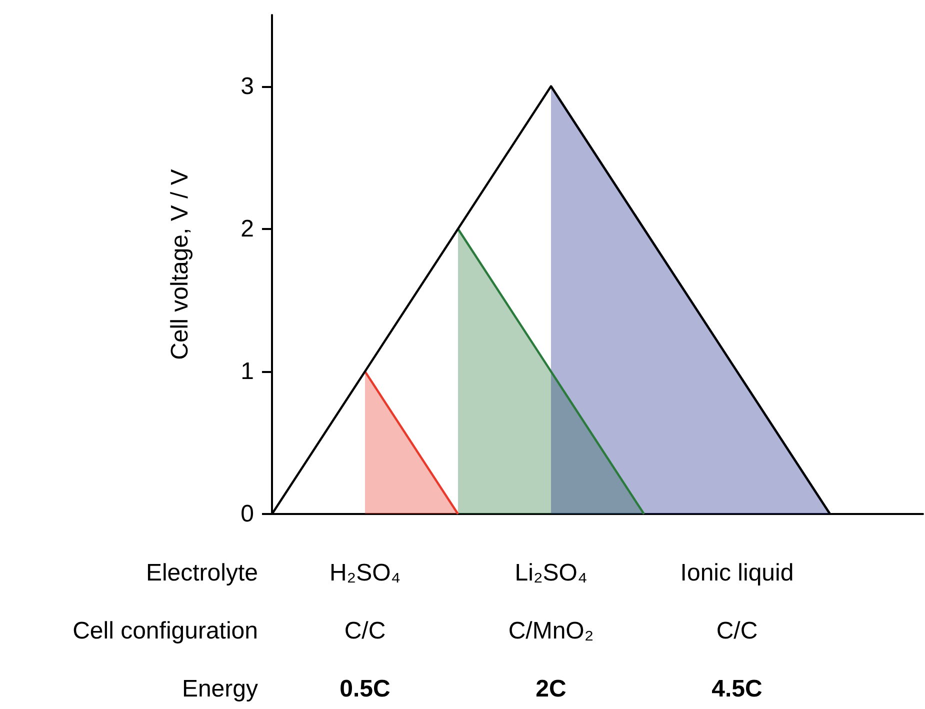 The image size is (925, 709). I want to click on y-tick-label: 2, so click(247, 228).